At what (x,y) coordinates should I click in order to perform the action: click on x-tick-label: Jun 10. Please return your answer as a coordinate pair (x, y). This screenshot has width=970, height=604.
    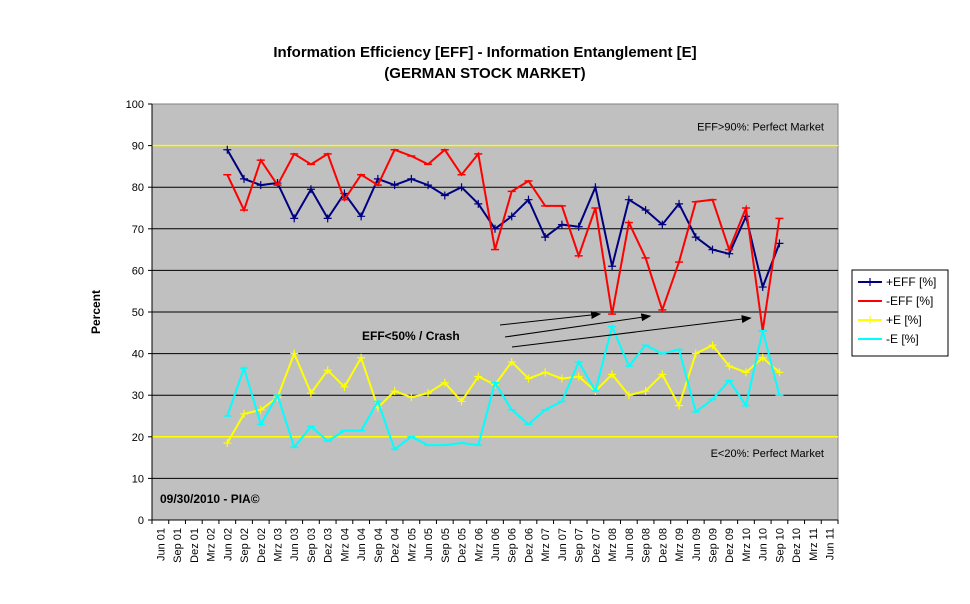
    Looking at the image, I should click on (764, 544).